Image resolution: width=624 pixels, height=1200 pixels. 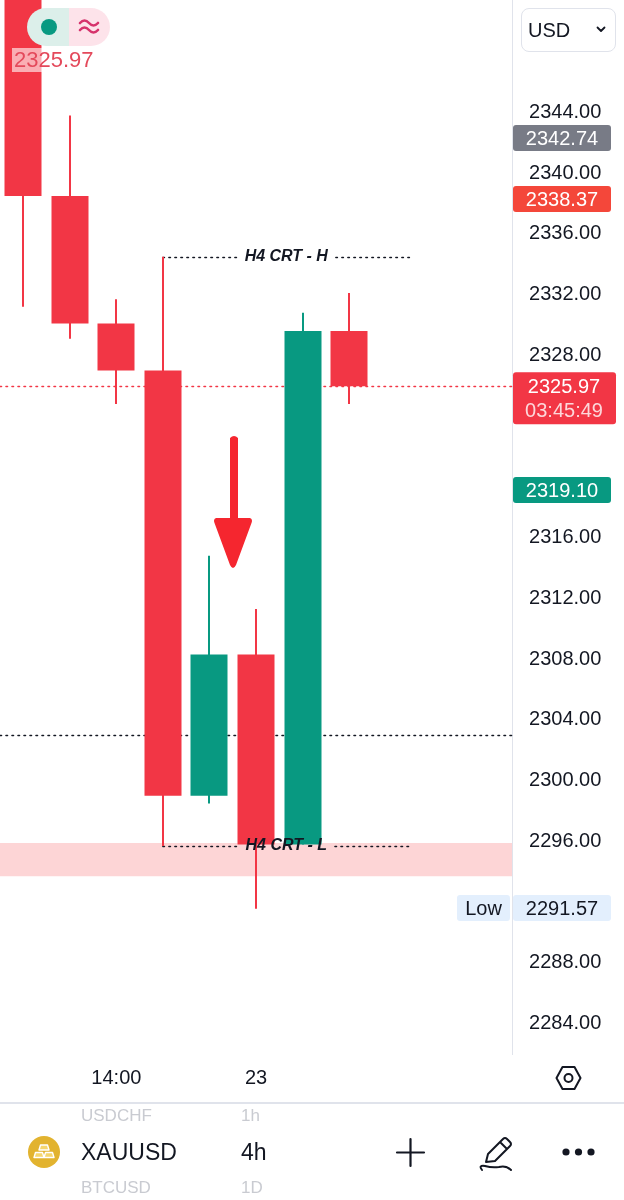 What do you see at coordinates (565, 839) in the screenshot?
I see `y-tick-label: 2296.00` at bounding box center [565, 839].